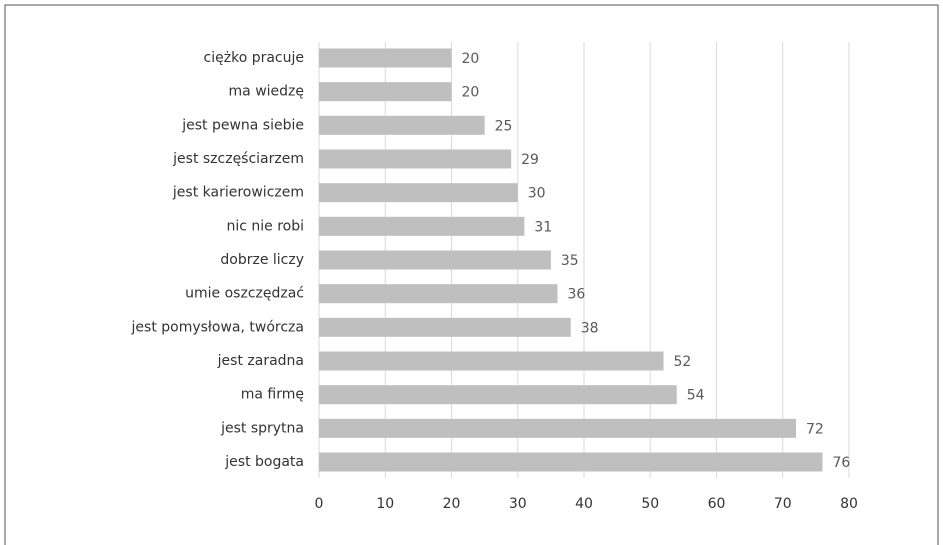 This screenshot has height=545, width=943. I want to click on y-tick-label: dobrze liczy, so click(262, 260).